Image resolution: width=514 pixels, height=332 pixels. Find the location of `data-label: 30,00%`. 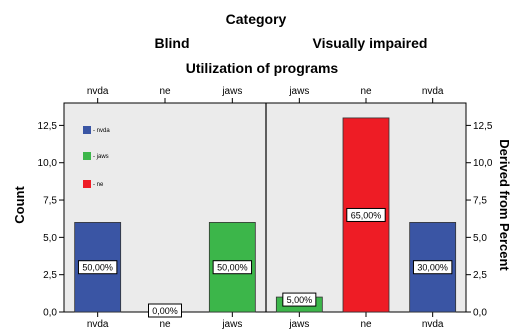

data-label: 30,00% is located at coordinates (432, 268).